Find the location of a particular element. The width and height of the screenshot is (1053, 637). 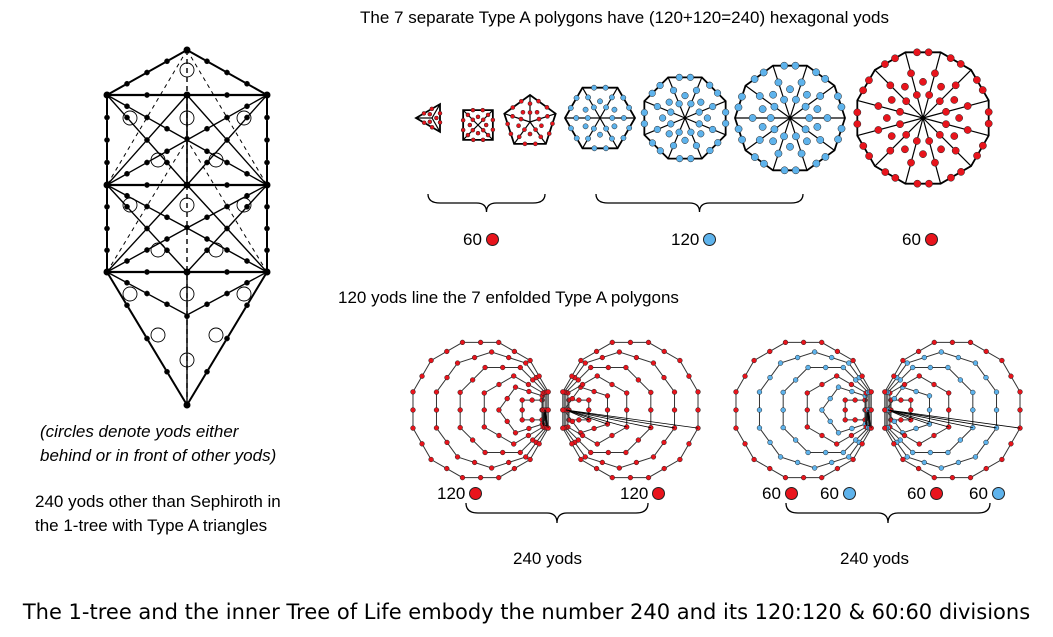

blue-yod-icon is located at coordinates (710, 240).